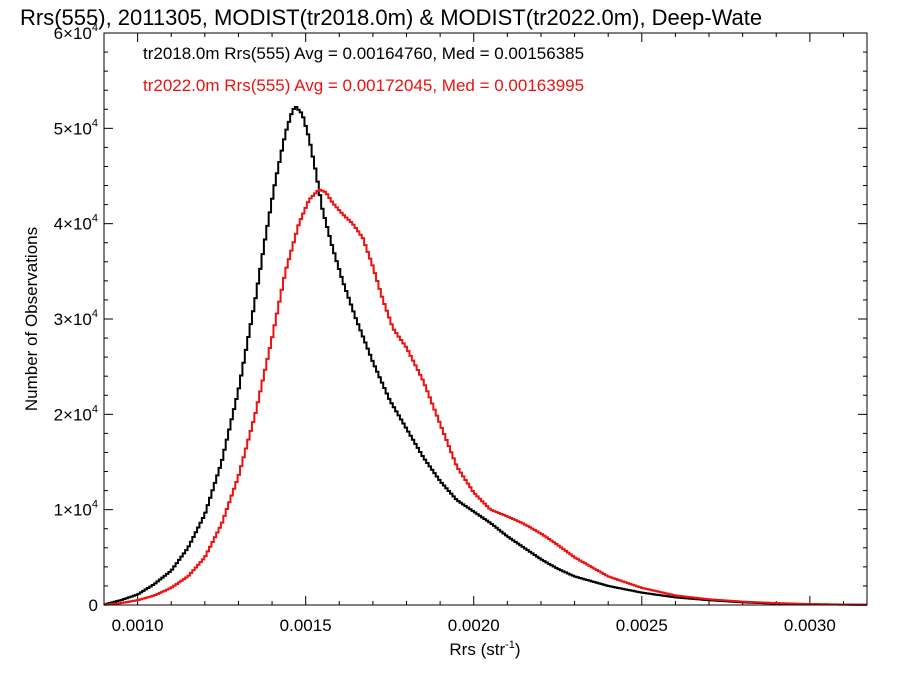 This screenshot has height=675, width=900. What do you see at coordinates (76, 32) in the screenshot?
I see `y-tick-label: 6×10⁴` at bounding box center [76, 32].